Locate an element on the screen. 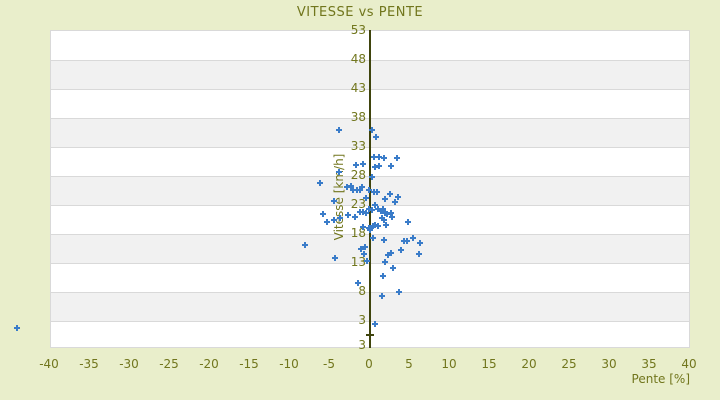 The width and height of the screenshot is (720, 400). y-tick-label: 53 is located at coordinates (358, 30).